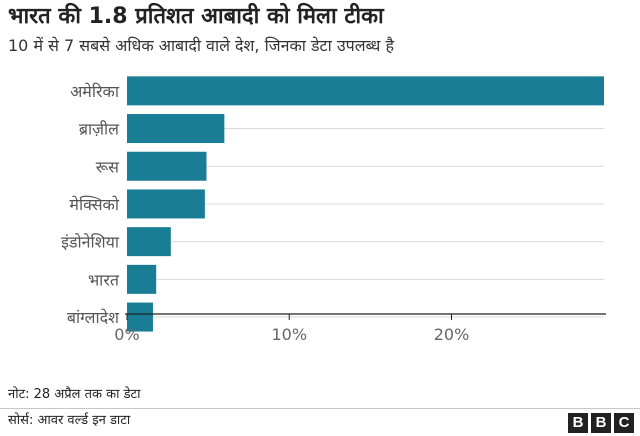  Describe the element at coordinates (320, 408) in the screenshot. I see `footer-divider` at that location.